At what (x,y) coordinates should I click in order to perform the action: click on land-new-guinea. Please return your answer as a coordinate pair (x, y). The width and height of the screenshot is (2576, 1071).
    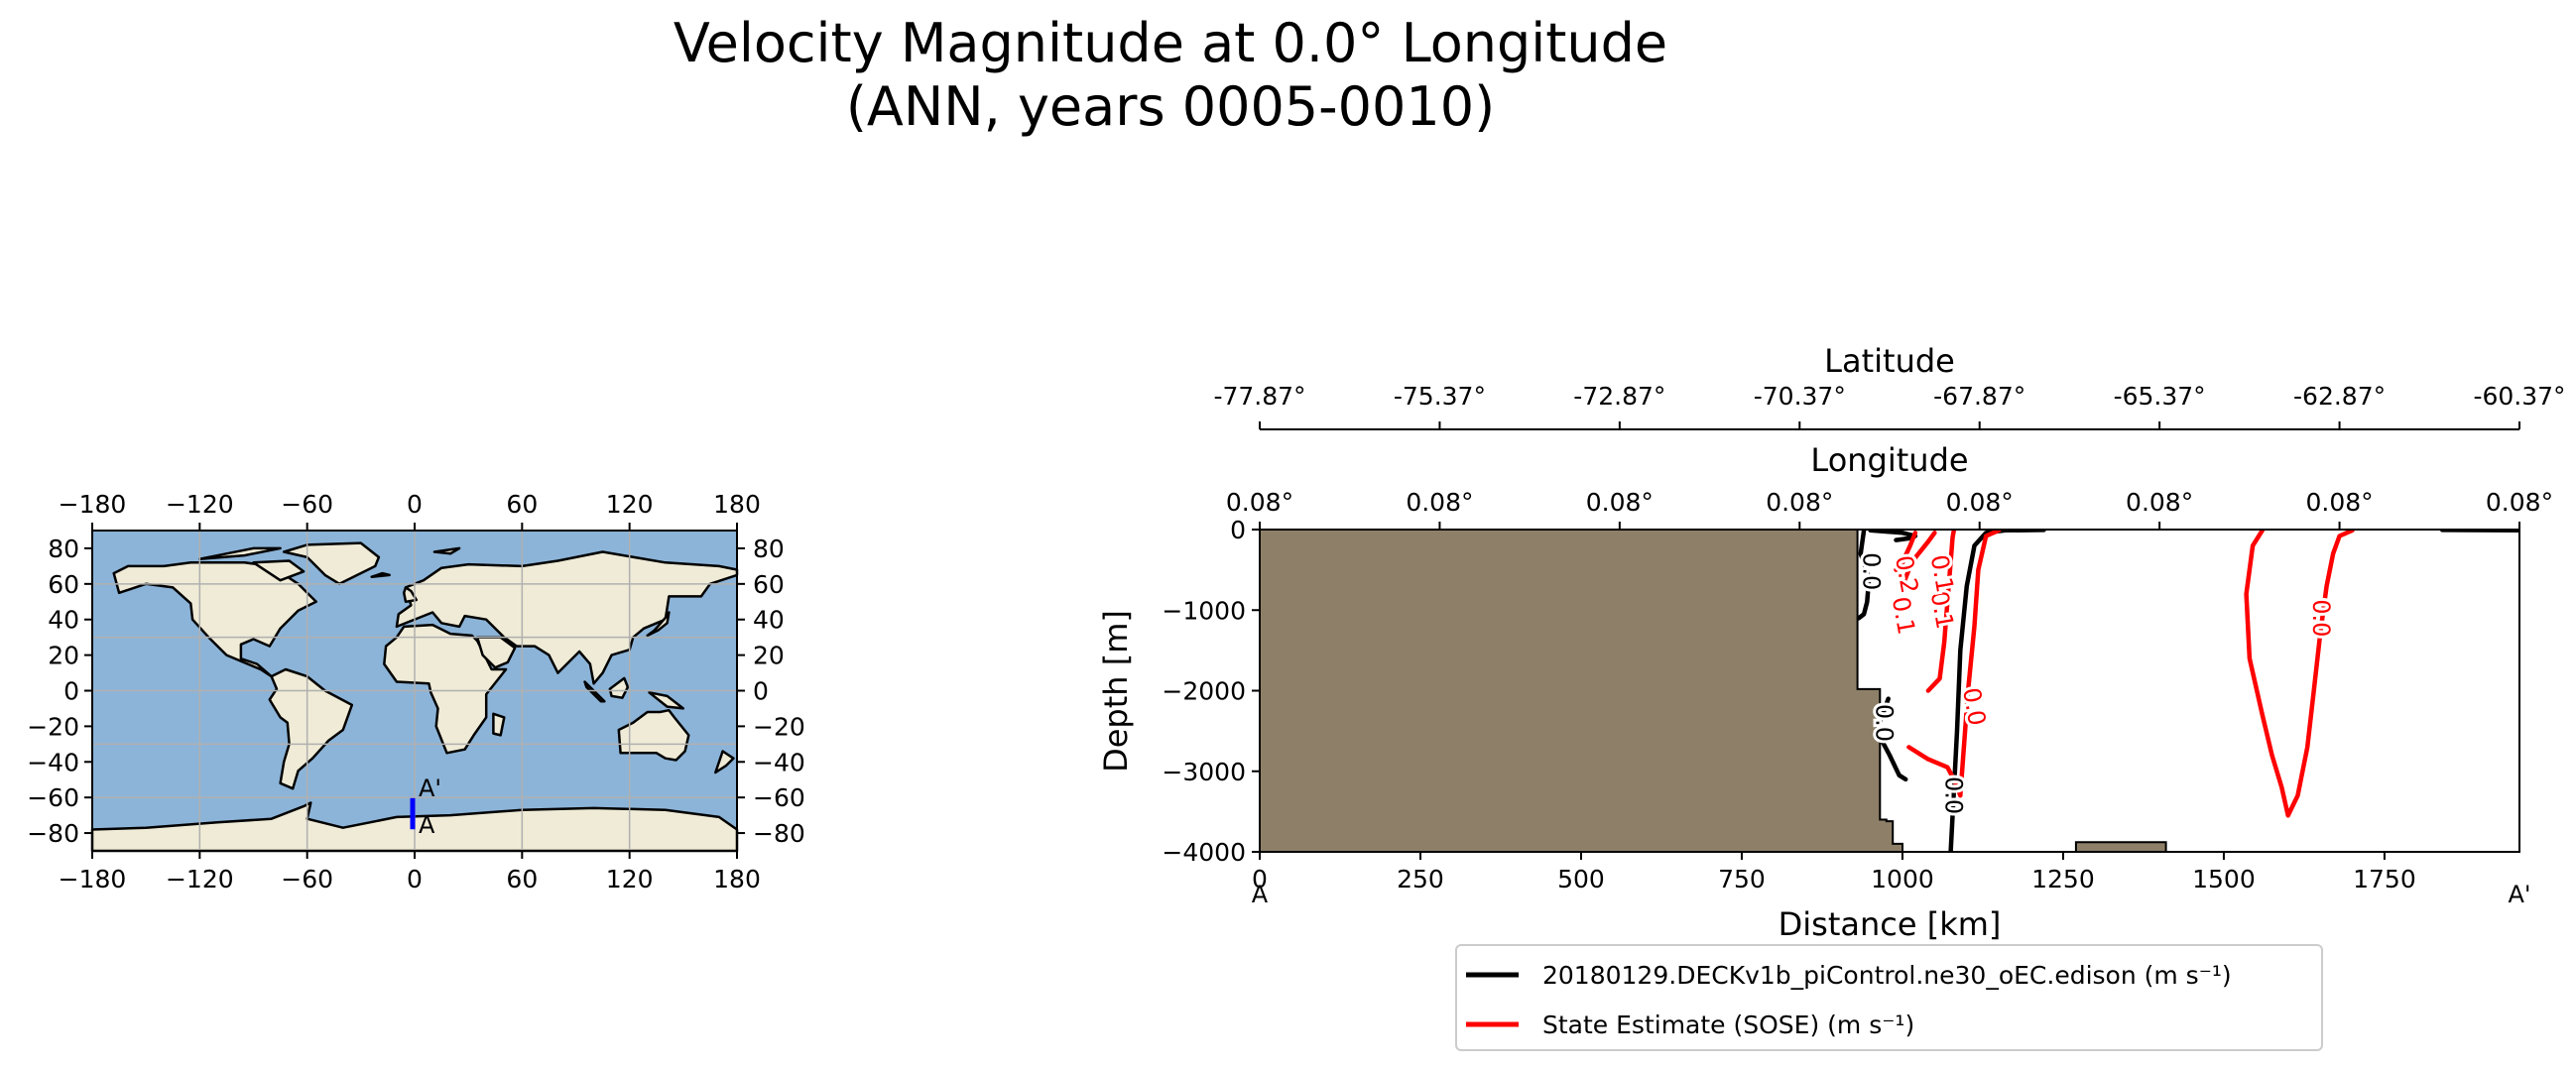
    Looking at the image, I should click on (666, 700).